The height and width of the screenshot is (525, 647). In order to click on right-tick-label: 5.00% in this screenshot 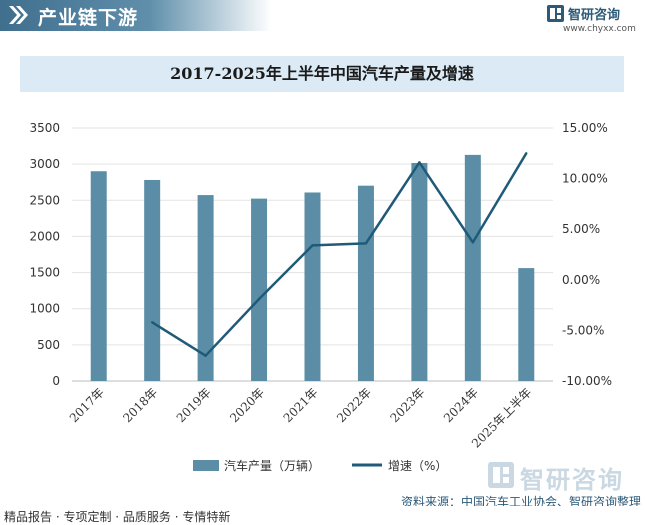, I will do `click(581, 229)`.